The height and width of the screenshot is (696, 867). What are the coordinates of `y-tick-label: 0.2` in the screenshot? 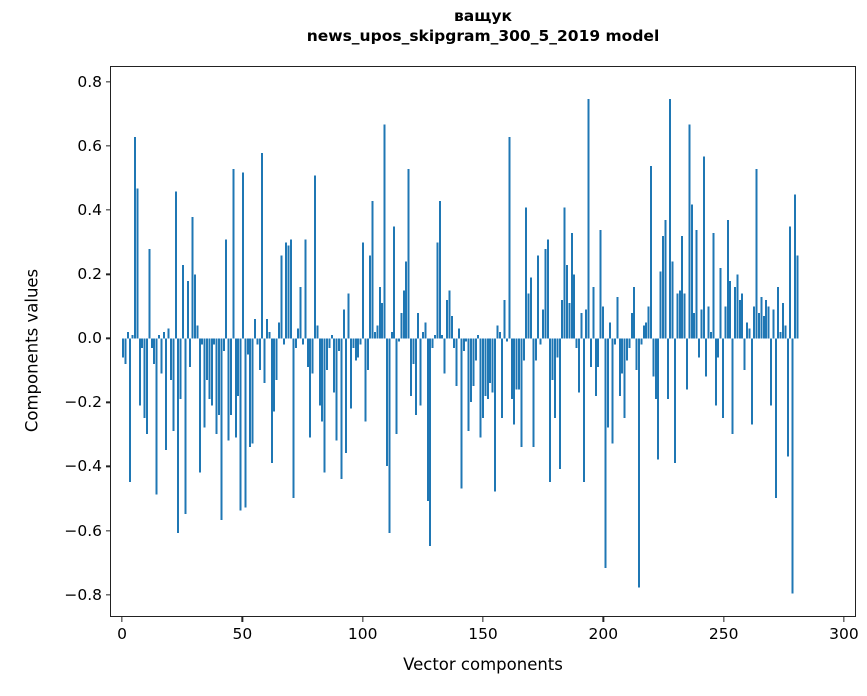 It's located at (89, 274).